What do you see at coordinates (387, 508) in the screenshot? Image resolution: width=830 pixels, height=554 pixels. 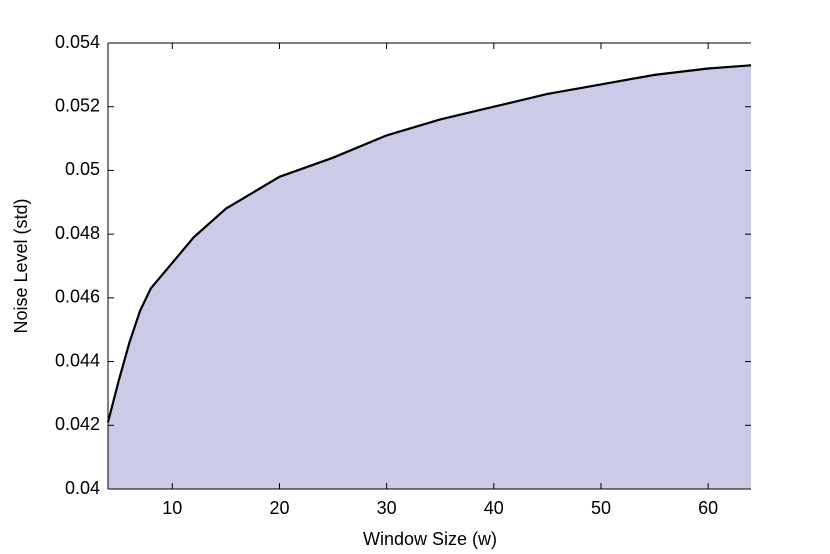 I see `x-tick-label: 30` at bounding box center [387, 508].